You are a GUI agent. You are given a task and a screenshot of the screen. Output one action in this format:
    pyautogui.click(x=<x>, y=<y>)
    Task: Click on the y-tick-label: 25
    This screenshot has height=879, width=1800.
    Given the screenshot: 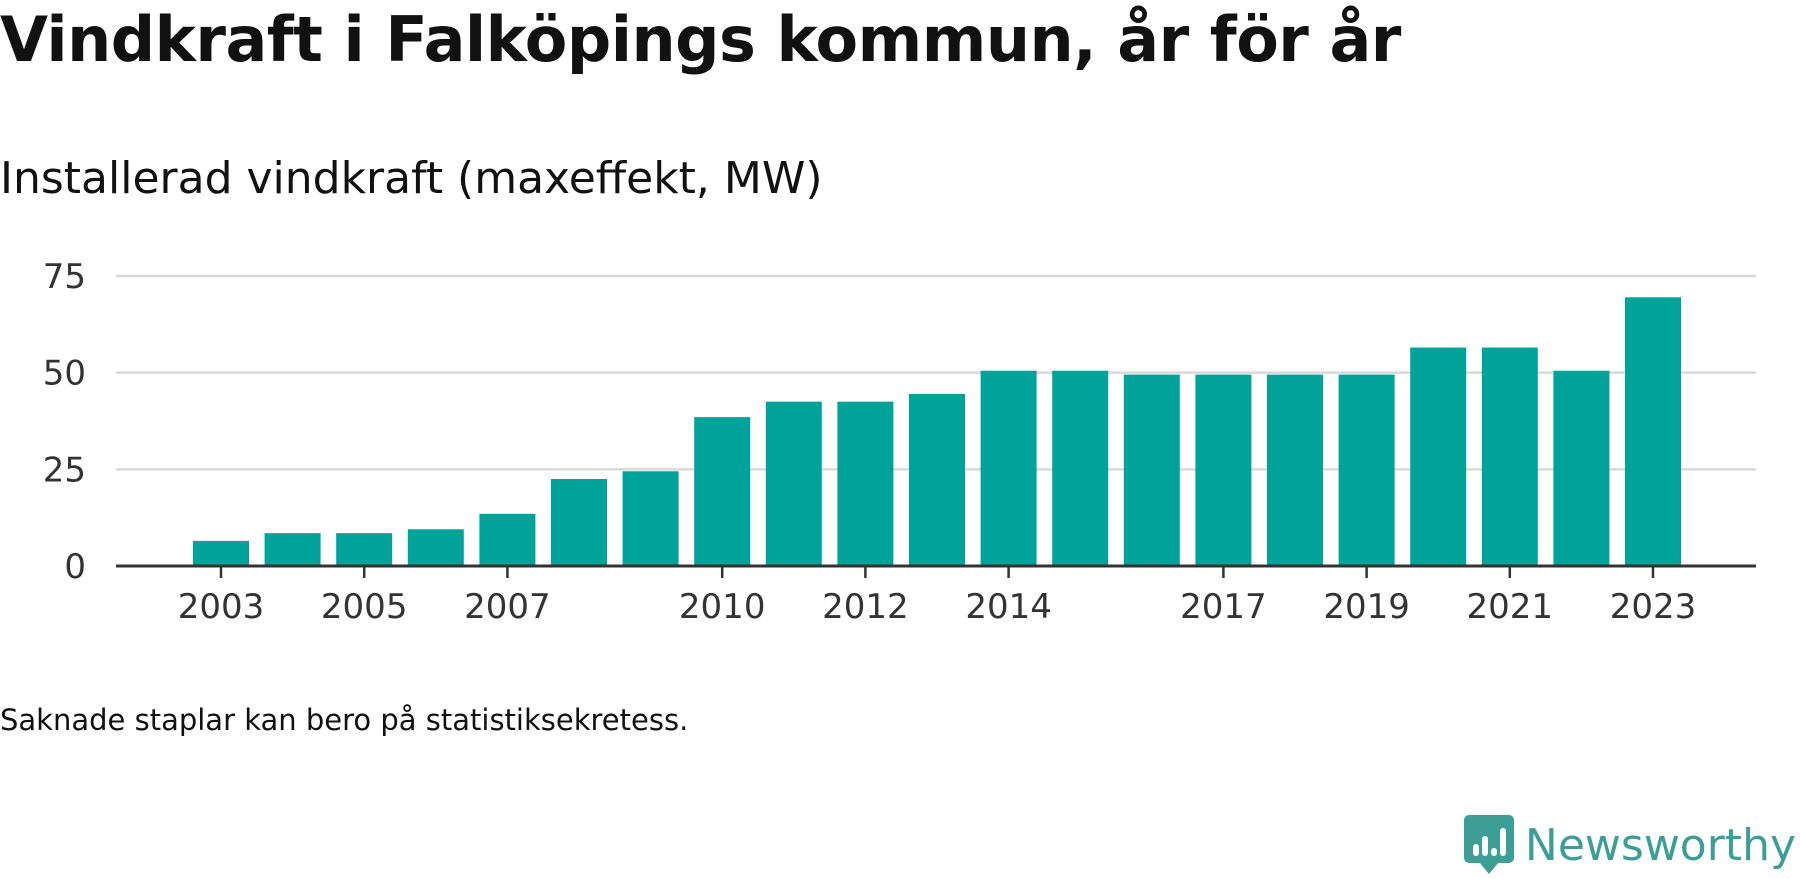 What is the action you would take?
    pyautogui.click(x=64, y=470)
    